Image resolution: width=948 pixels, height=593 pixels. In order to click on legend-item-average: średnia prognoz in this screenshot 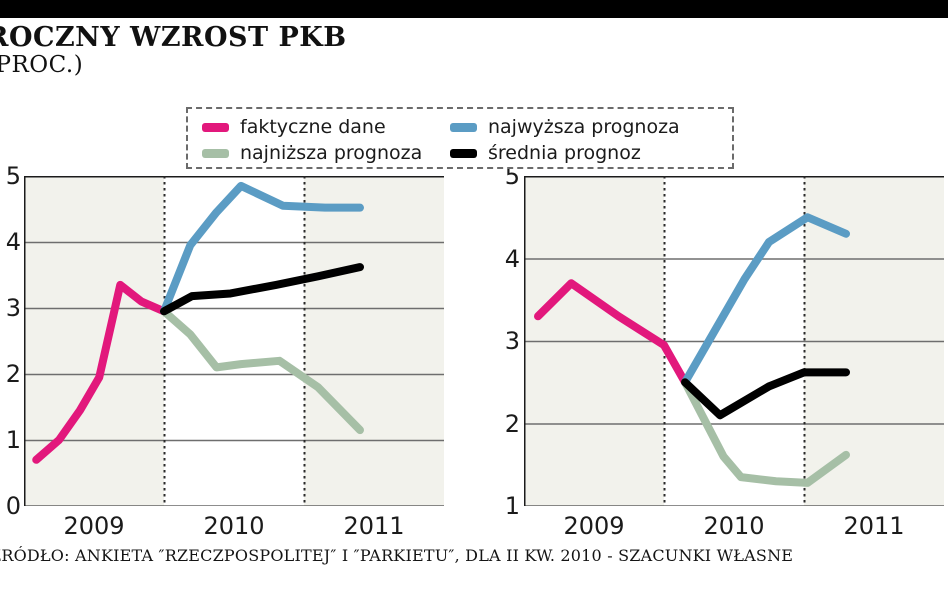, I will do `click(591, 153)`.